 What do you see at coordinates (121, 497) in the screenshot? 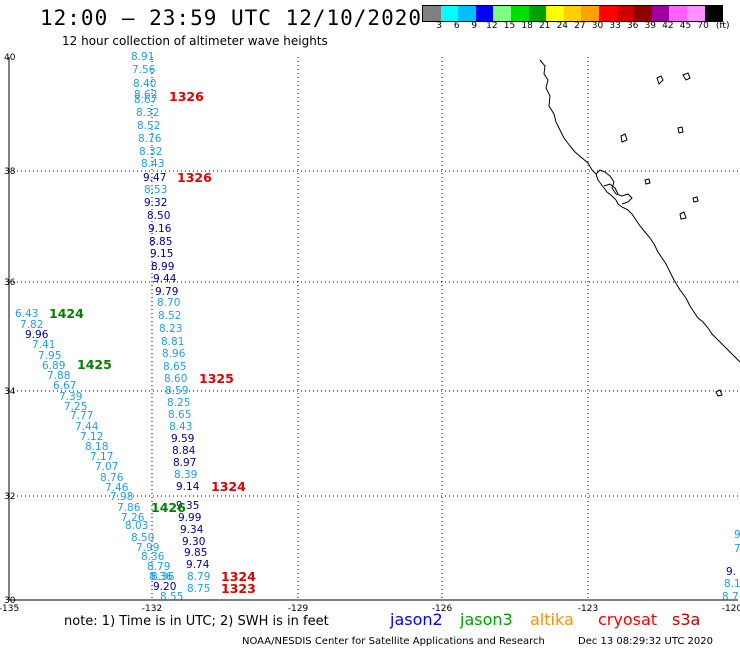
I see `wave-height-value: 7.98` at bounding box center [121, 497].